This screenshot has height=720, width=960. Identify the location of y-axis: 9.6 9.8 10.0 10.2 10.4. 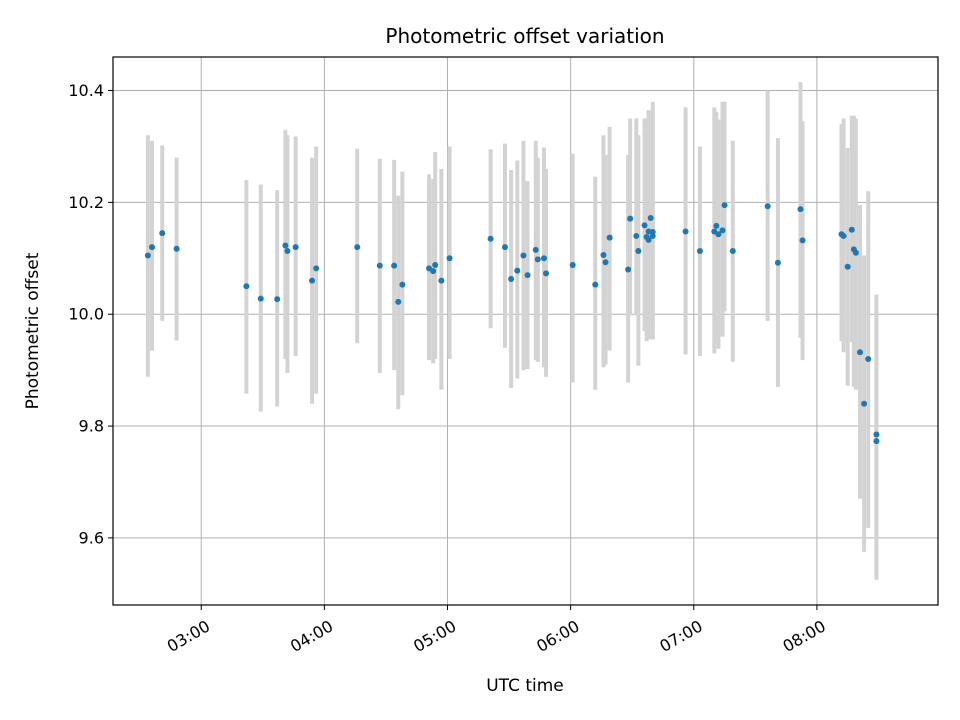
(90, 314).